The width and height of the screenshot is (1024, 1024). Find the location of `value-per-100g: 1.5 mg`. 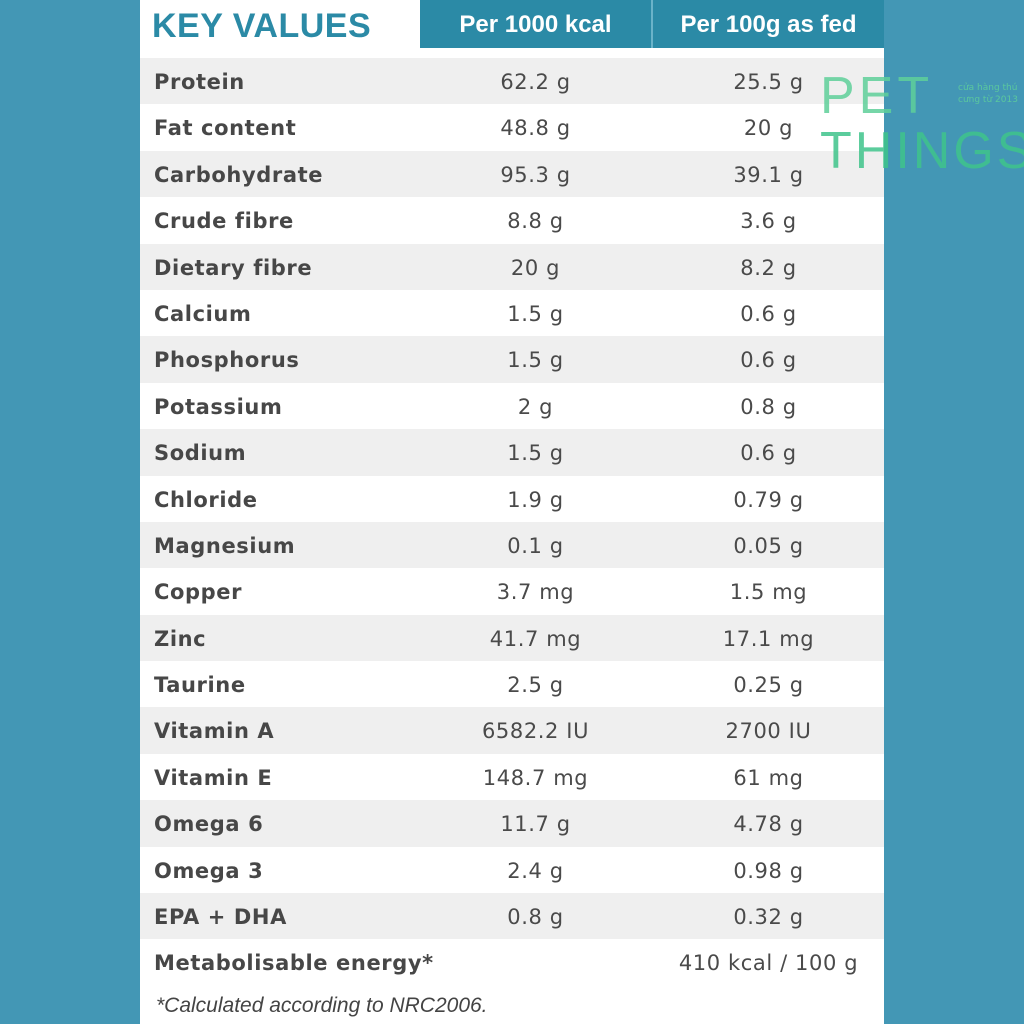

value-per-100g: 1.5 mg is located at coordinates (768, 592).